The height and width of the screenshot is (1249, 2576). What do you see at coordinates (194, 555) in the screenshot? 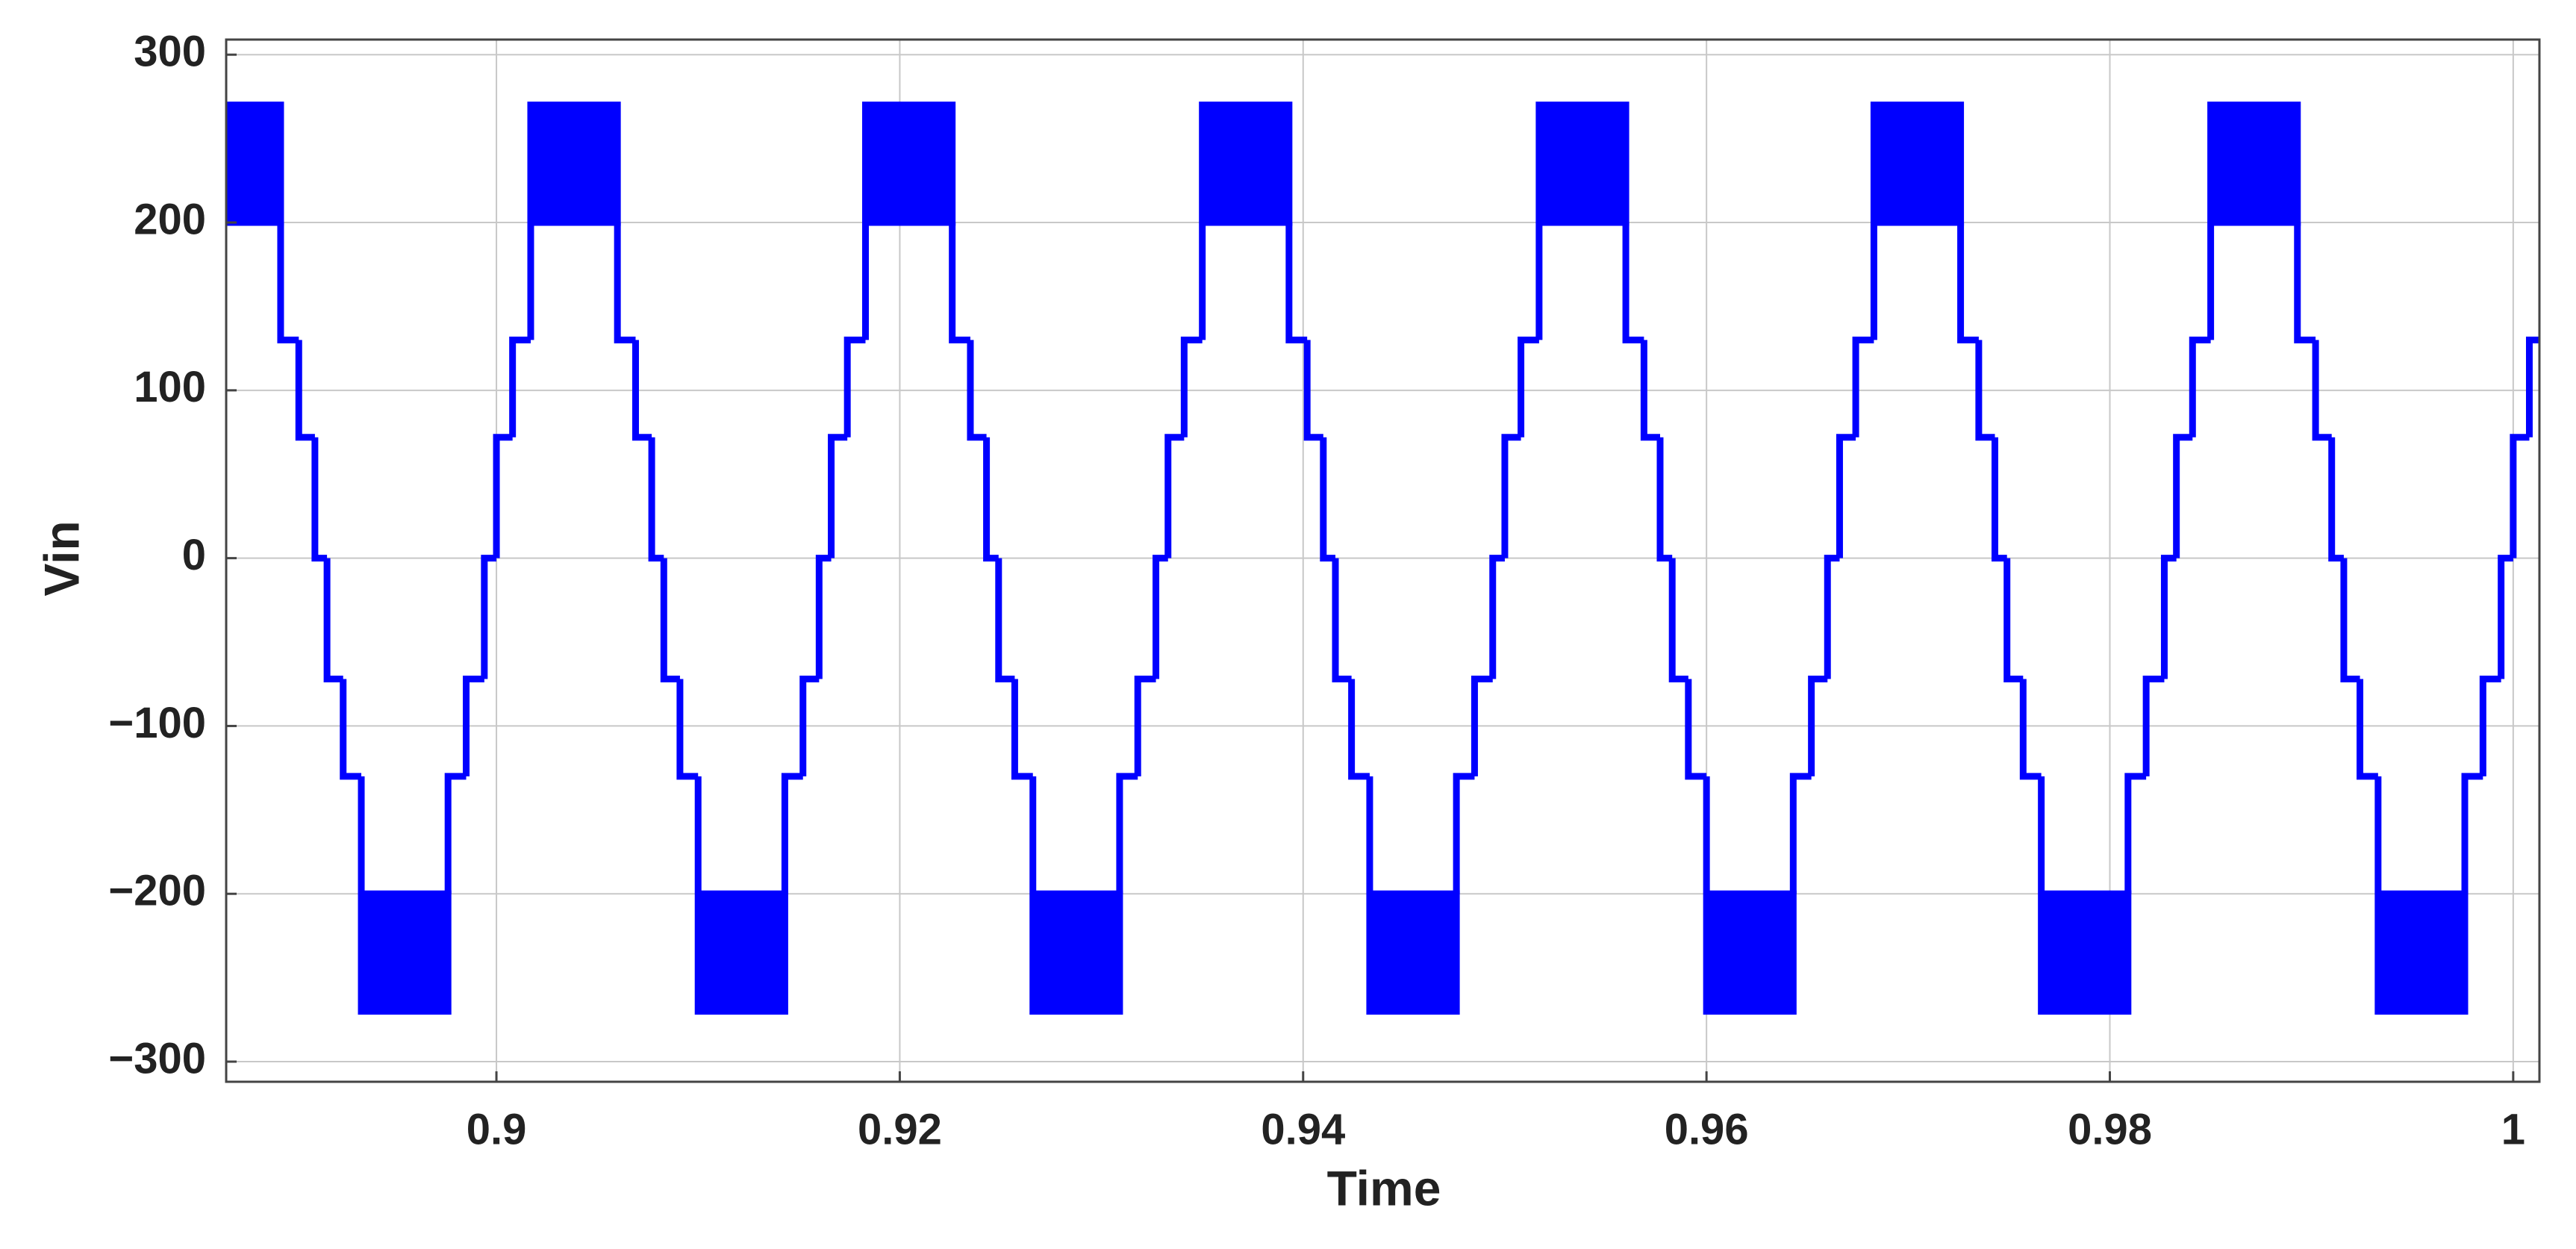
I see `y-tick-label: 0` at bounding box center [194, 555].